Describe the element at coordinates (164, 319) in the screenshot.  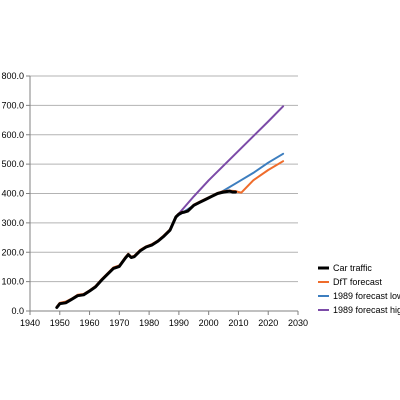
I see `x-axis-ticks: 1940 1950 1960 1970 1980 1990 2000 2010 2020 2030` at that location.